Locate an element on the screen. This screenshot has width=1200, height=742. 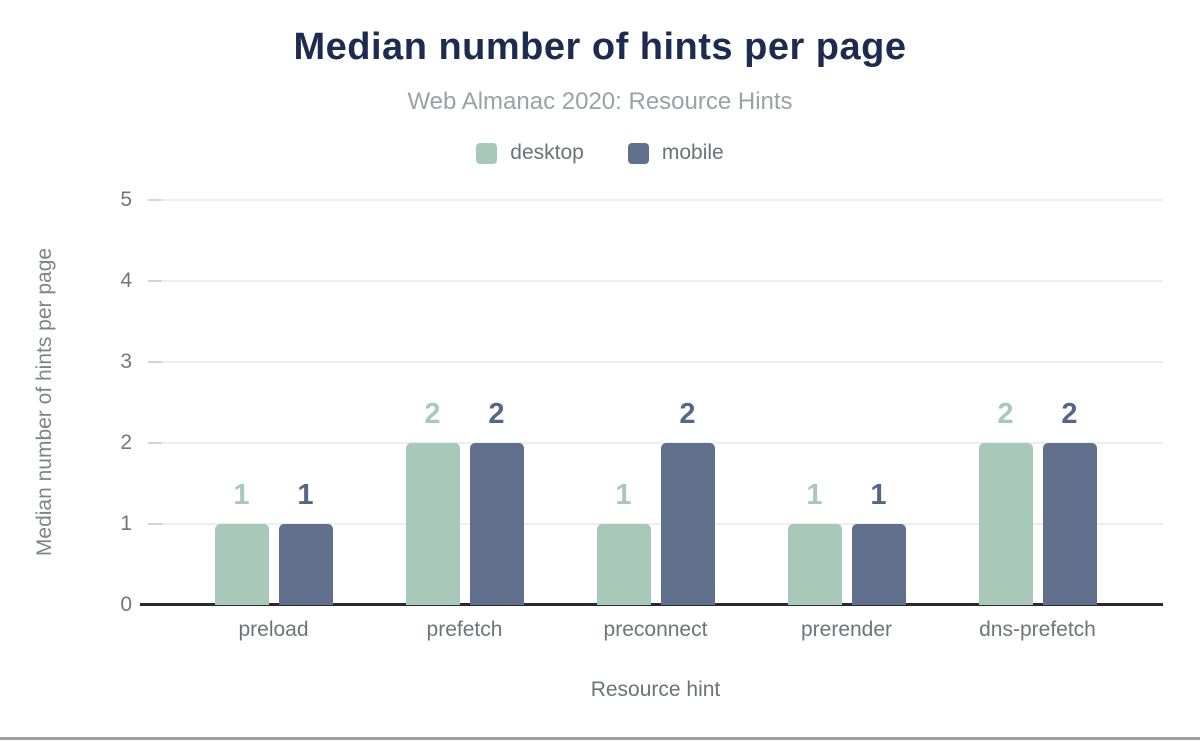
bar-mobile-preload is located at coordinates (305, 564).